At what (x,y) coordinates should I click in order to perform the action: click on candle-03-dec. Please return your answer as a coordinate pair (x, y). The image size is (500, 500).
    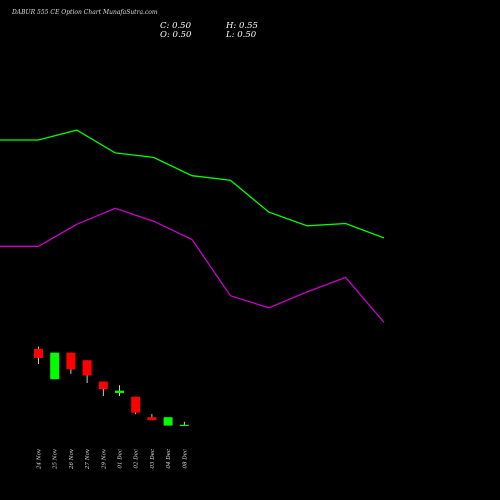
    Looking at the image, I should click on (152, 417).